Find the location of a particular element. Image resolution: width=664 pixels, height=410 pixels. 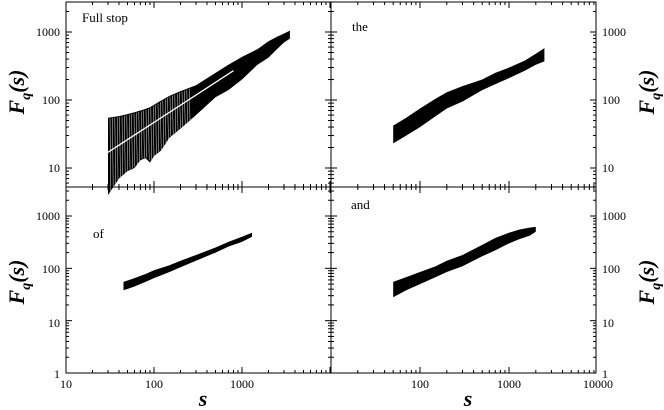

panel-label: Full stop is located at coordinates (105, 17).